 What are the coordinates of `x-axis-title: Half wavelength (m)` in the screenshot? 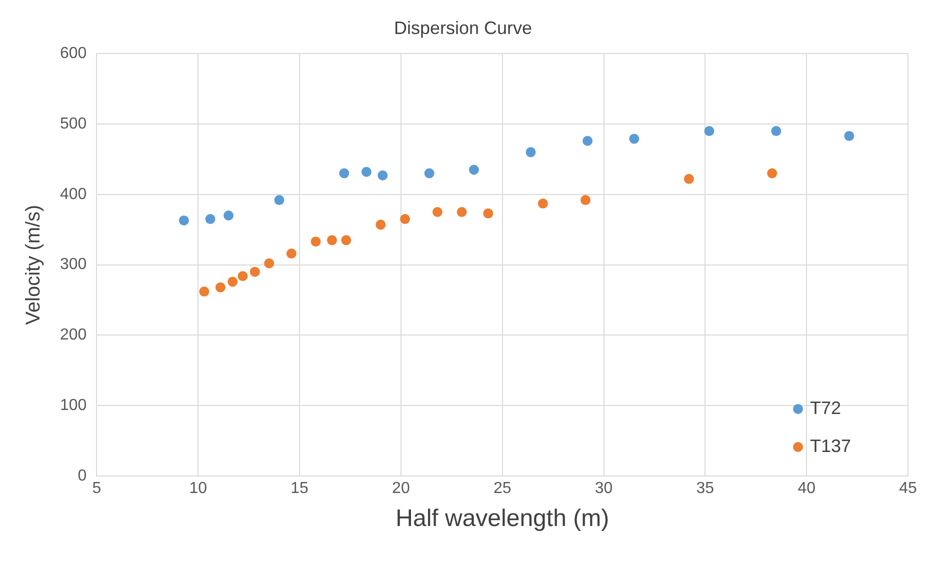 It's located at (503, 518).